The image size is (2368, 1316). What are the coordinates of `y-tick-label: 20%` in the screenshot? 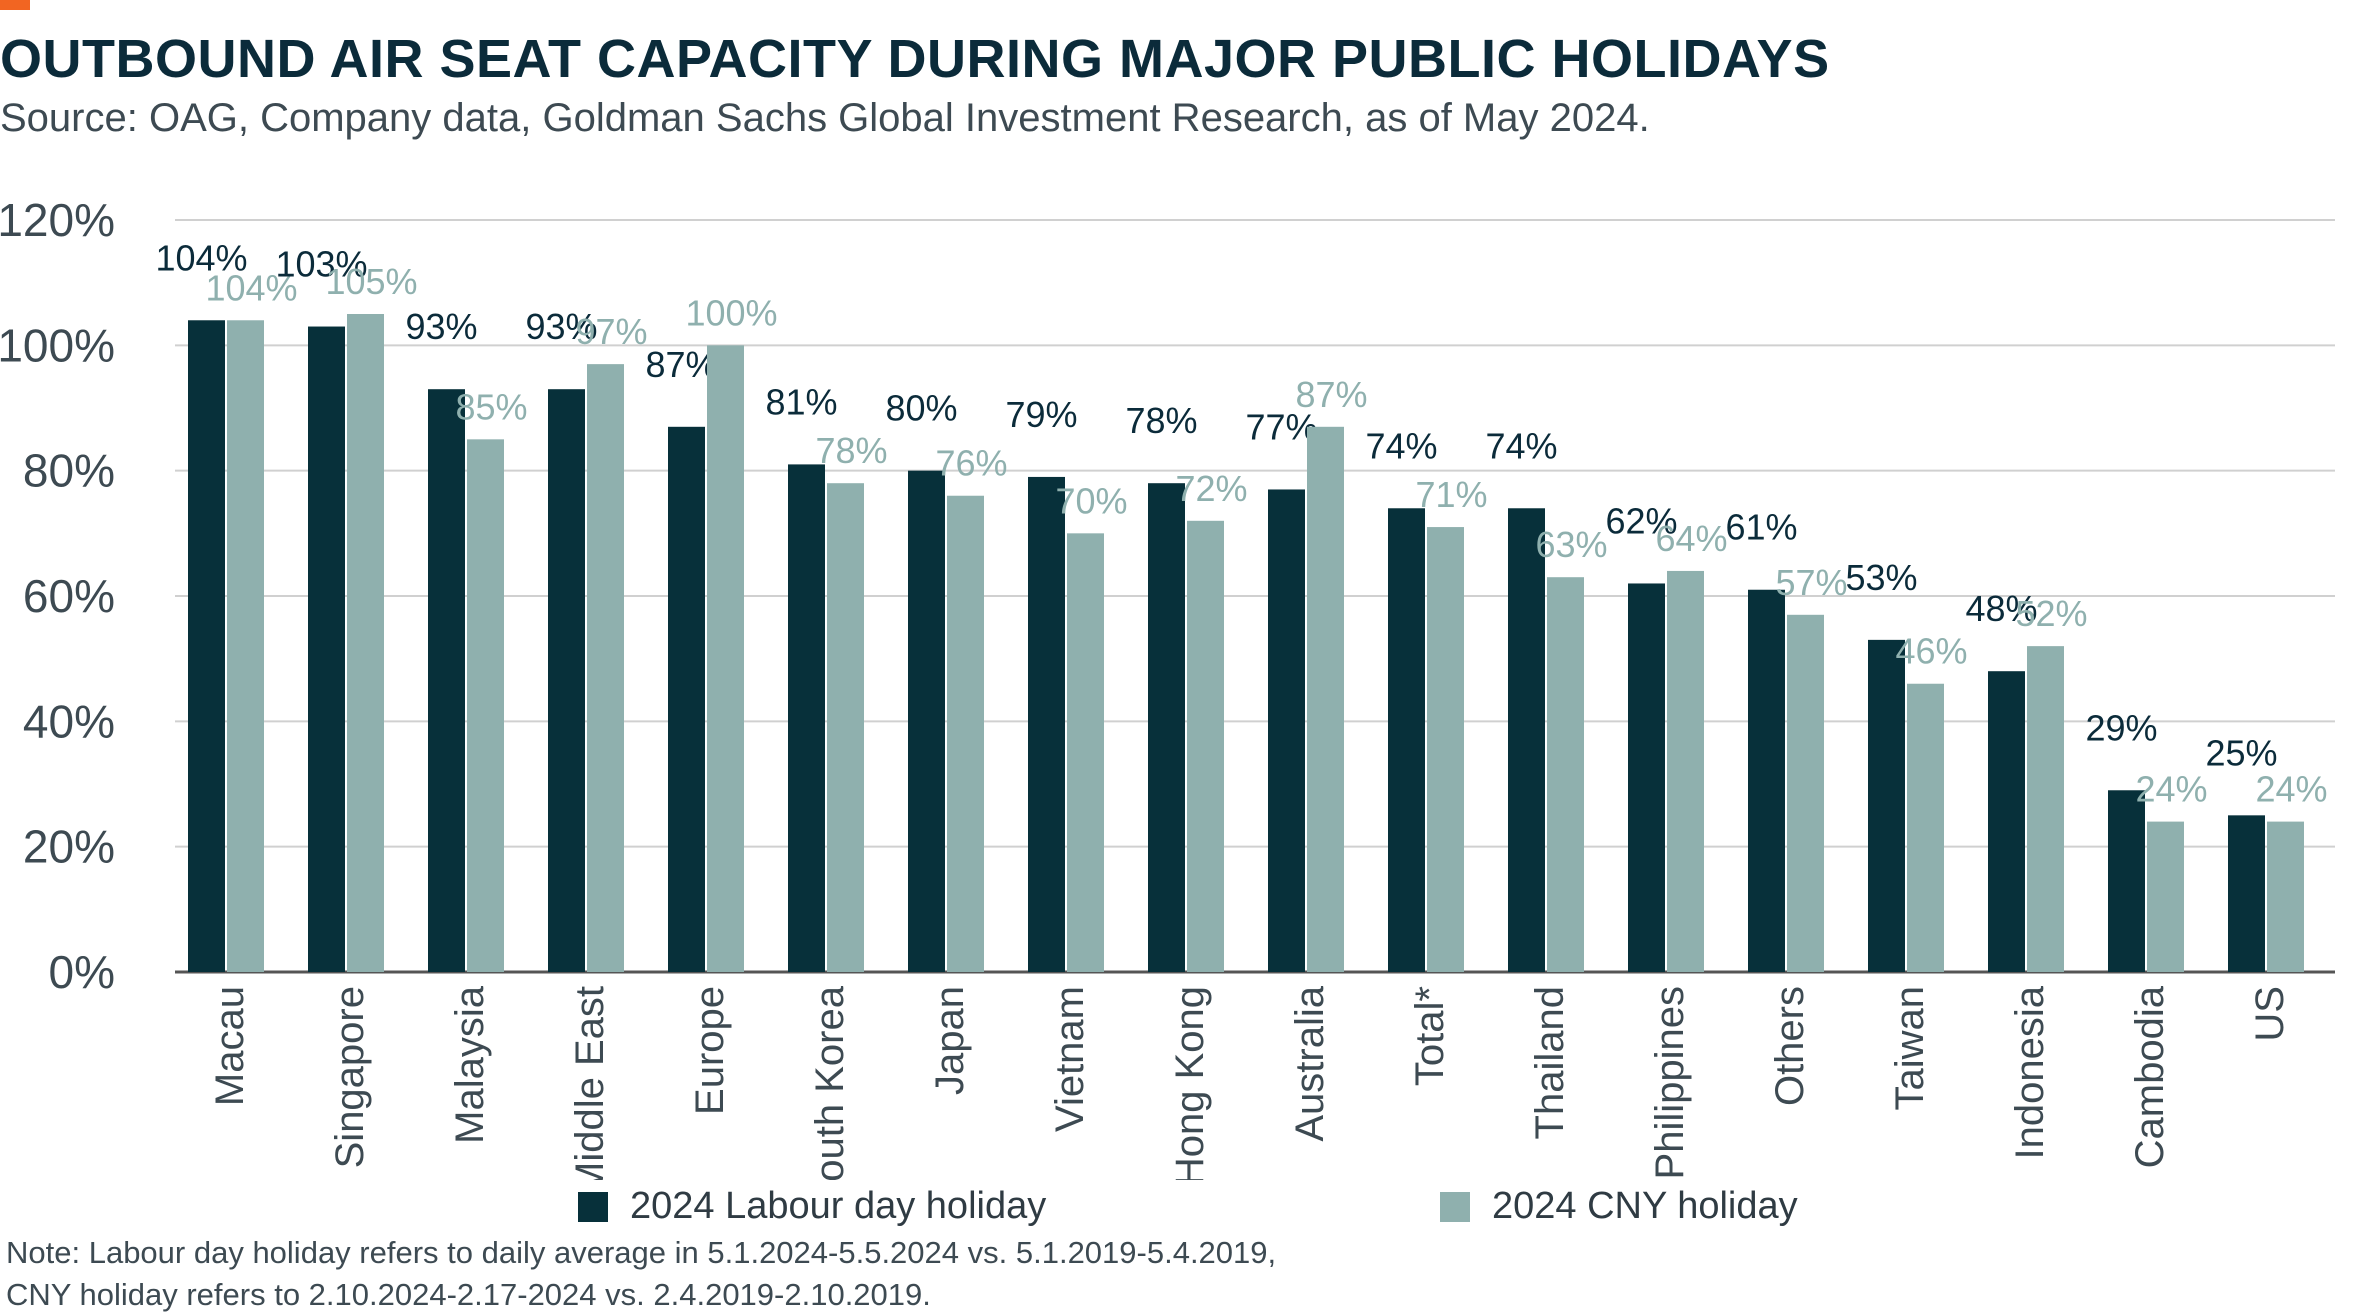 It's located at (69, 847).